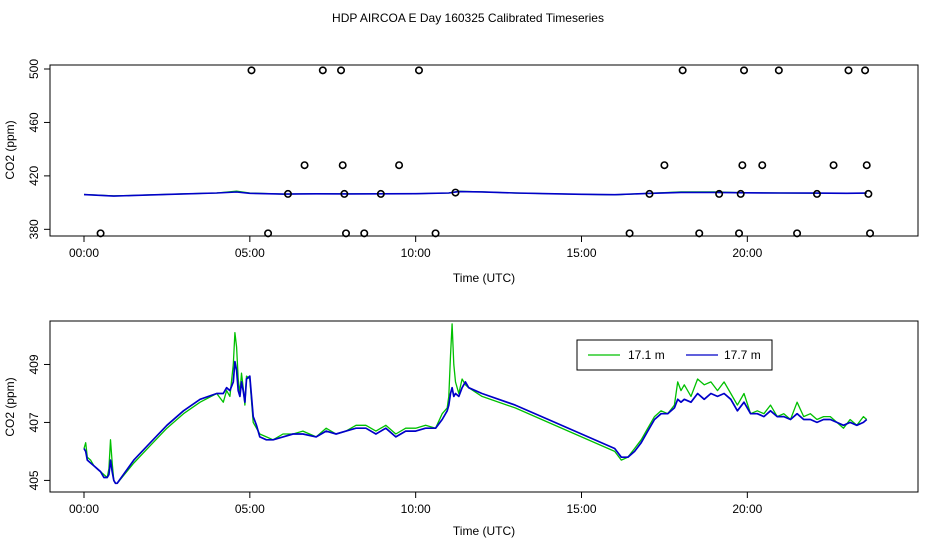 The image size is (936, 540). Describe the element at coordinates (646, 355) in the screenshot. I see `legend-label-17-1m: 17.1 m` at that location.